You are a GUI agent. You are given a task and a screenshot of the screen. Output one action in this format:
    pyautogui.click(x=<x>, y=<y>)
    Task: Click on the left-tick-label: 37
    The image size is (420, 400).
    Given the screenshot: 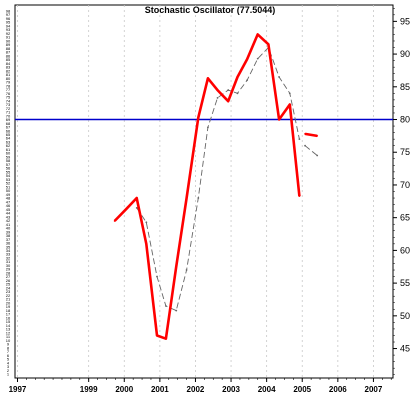 What is the action you would take?
    pyautogui.click(x=8, y=239)
    